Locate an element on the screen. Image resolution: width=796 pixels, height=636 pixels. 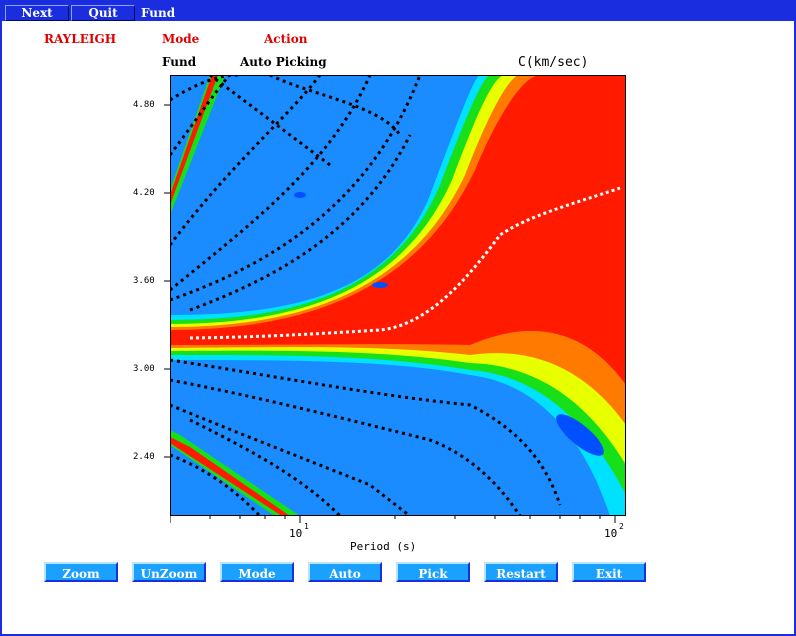
menu-title: Fund is located at coordinates (158, 13).